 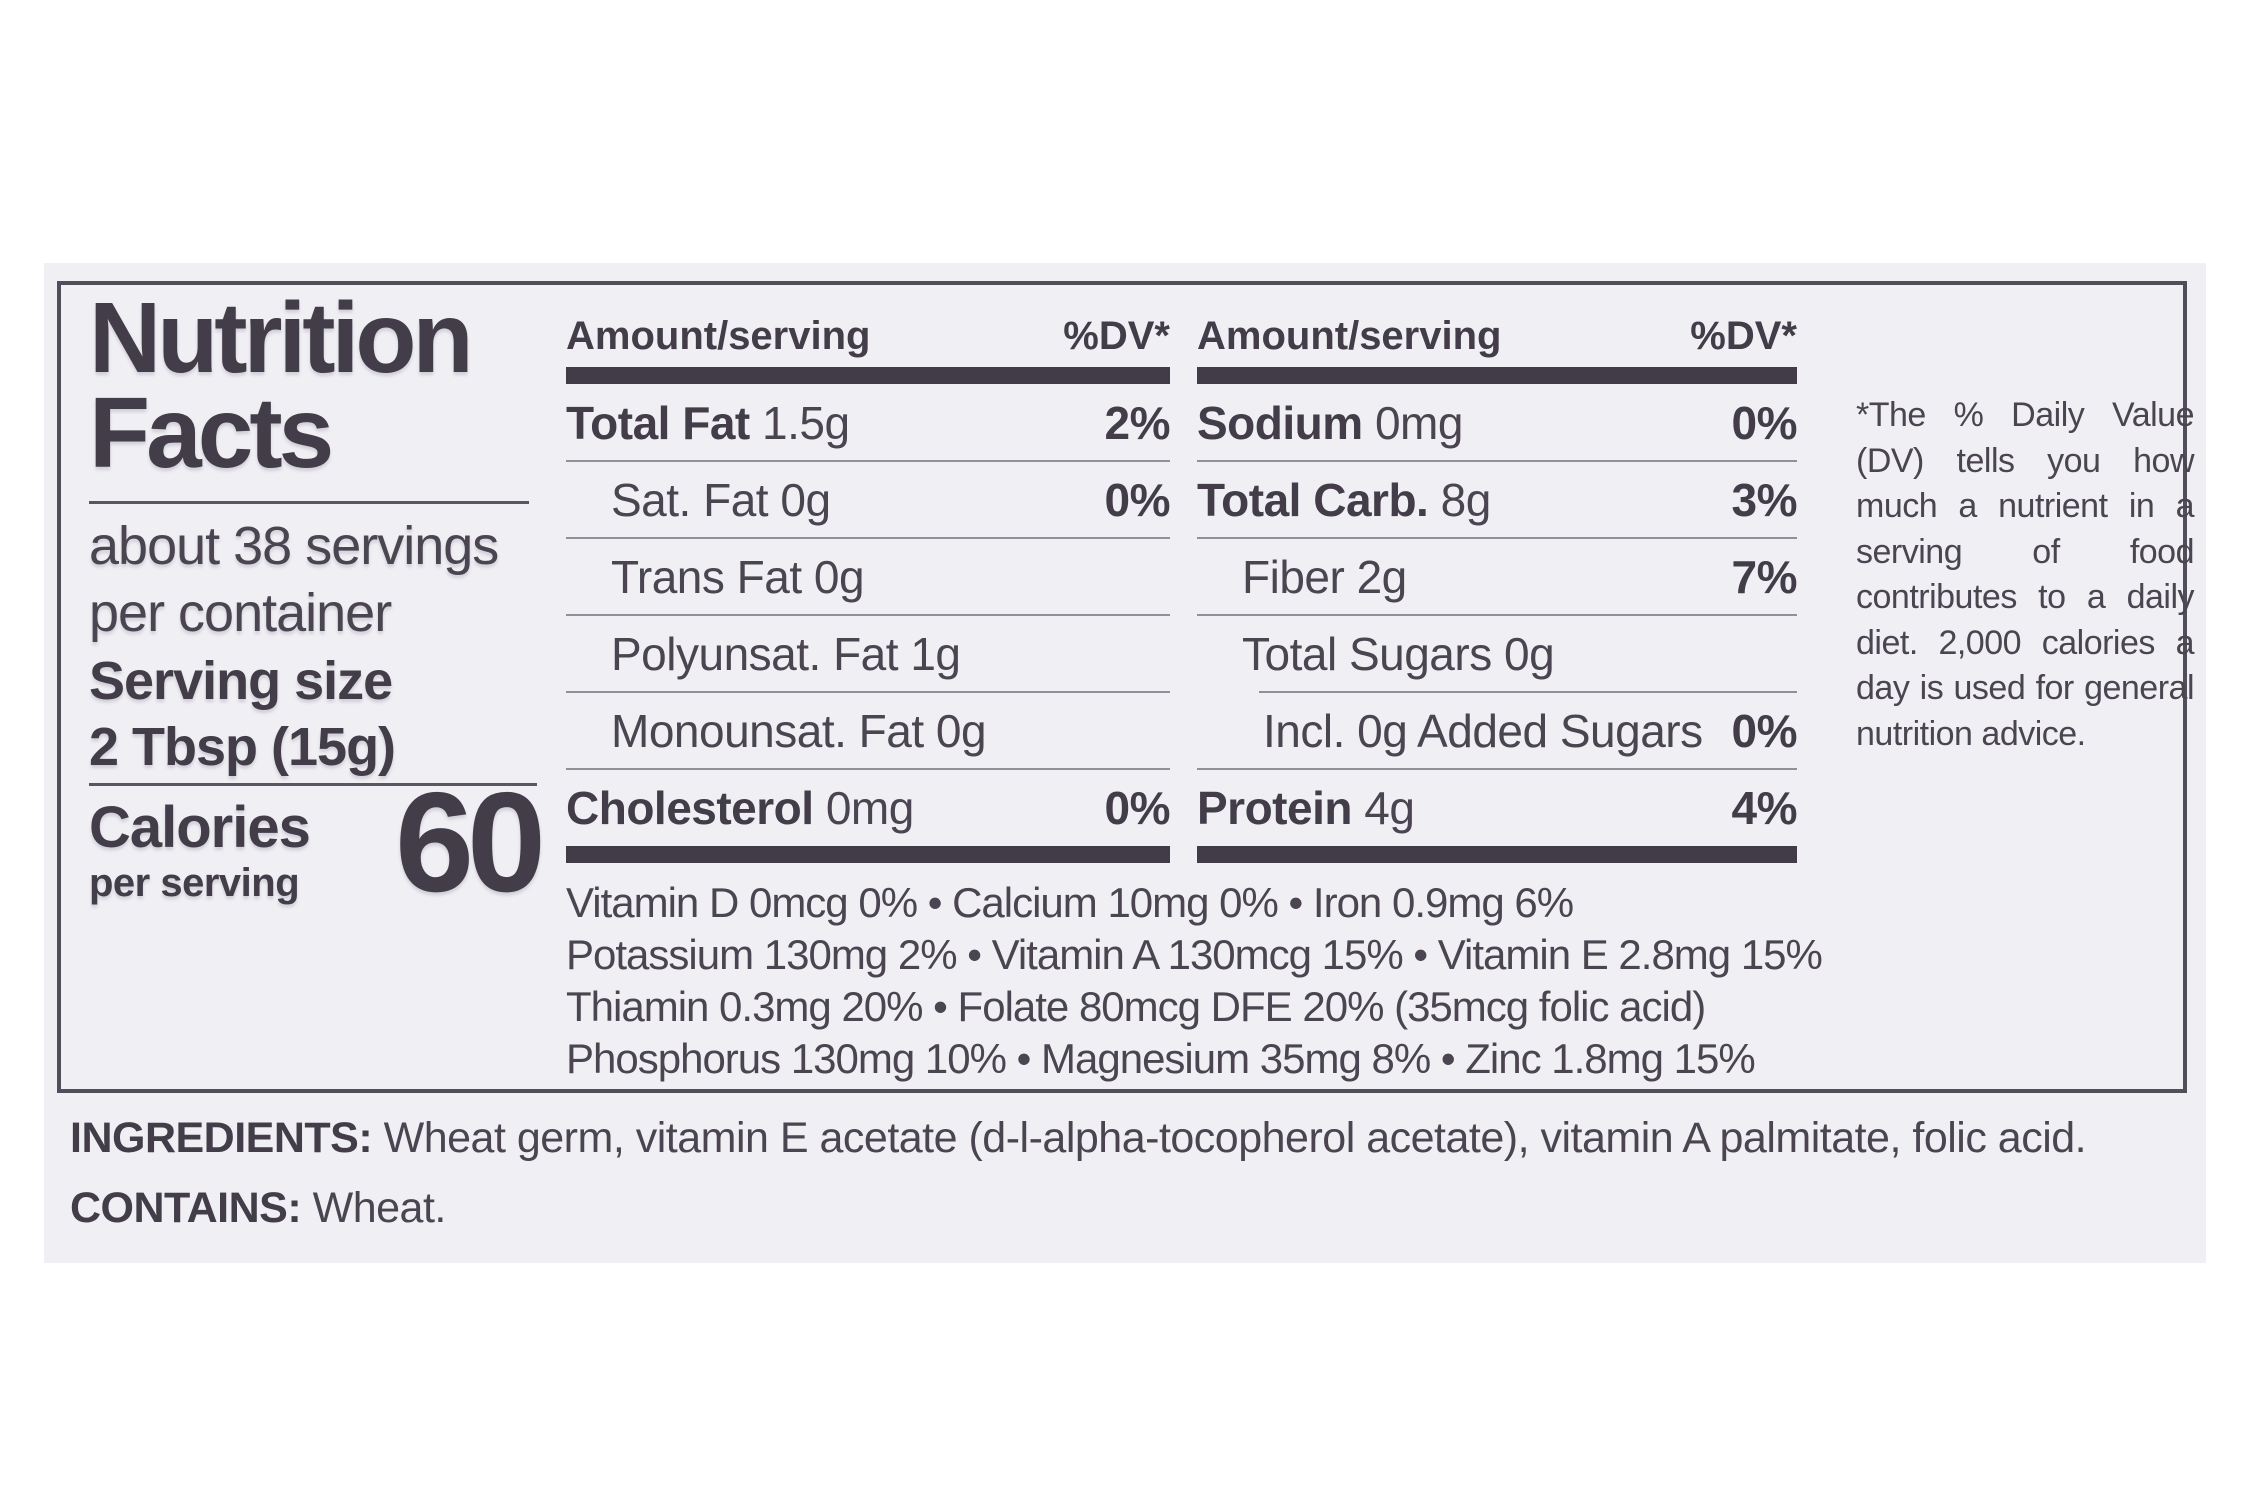 I want to click on nutrient-name: Polyunsat. Fat, so click(x=755, y=653).